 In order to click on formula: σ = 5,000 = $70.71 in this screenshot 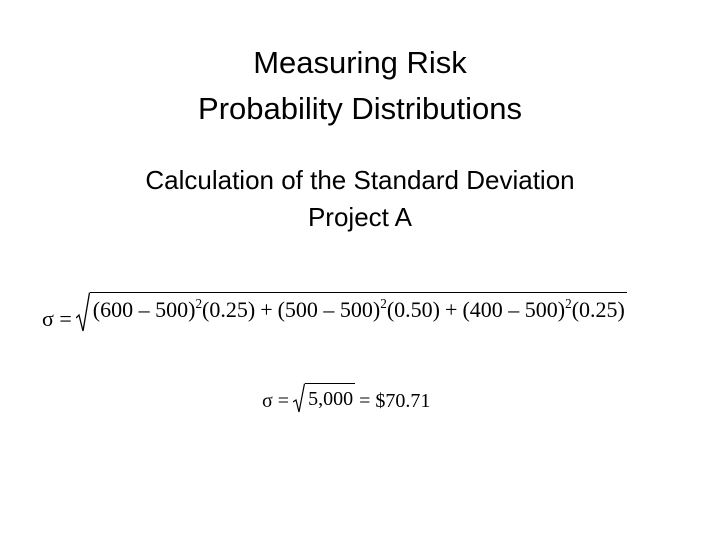, I will do `click(346, 398)`.